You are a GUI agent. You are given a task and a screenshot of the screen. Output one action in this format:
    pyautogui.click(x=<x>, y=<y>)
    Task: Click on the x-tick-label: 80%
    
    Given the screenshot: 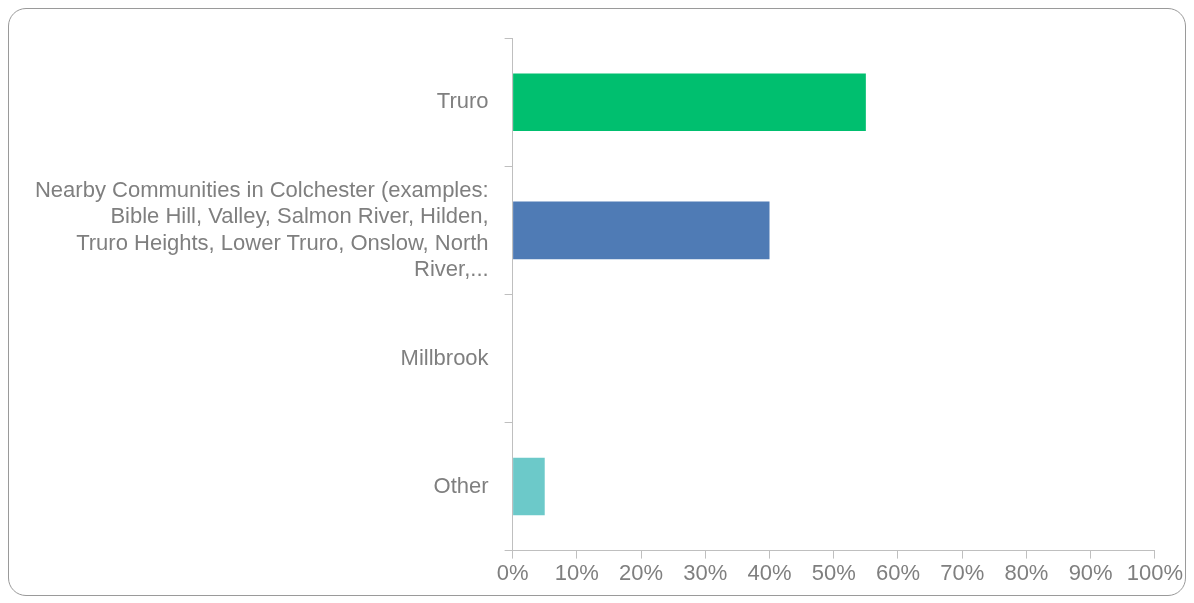 What is the action you would take?
    pyautogui.click(x=1026, y=572)
    